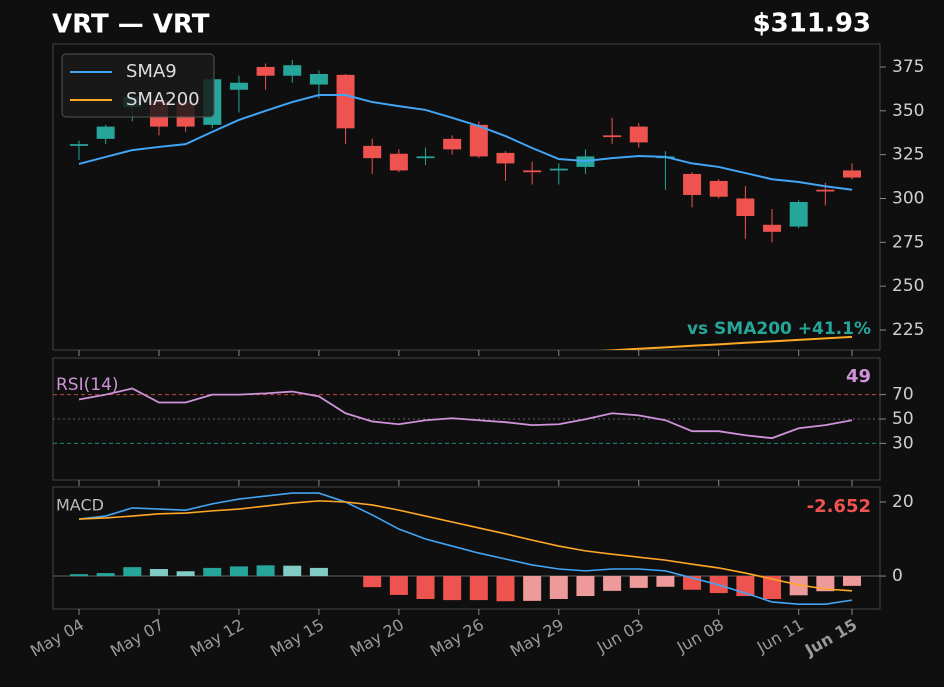  Describe the element at coordinates (163, 99) in the screenshot. I see `legend-label: SMA200` at that location.